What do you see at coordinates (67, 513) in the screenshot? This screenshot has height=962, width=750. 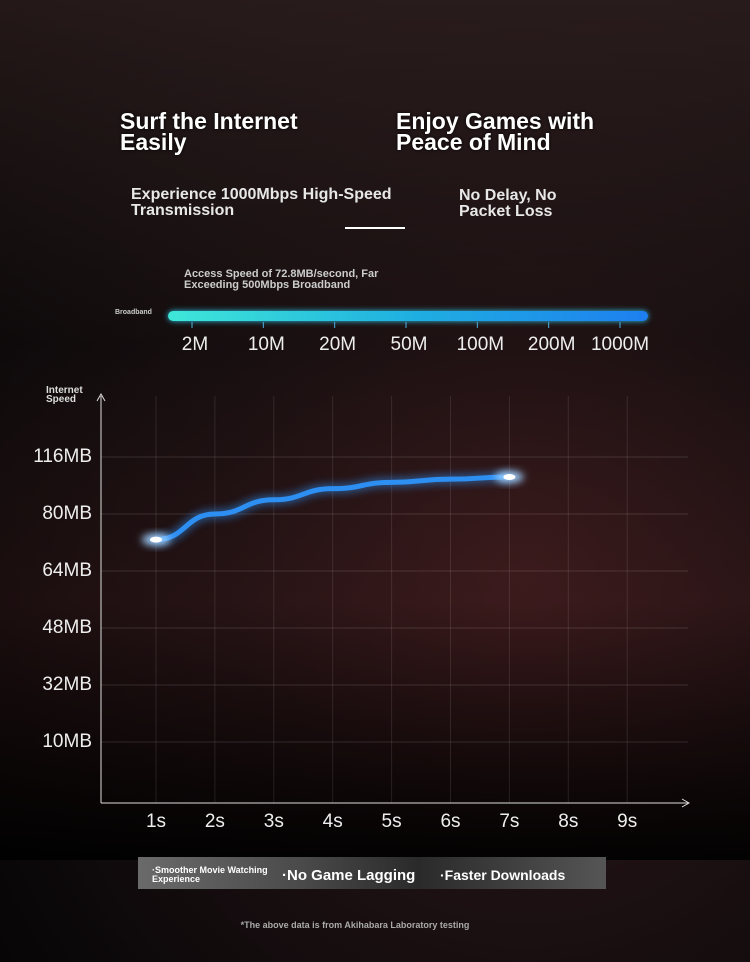 I see `y-tick-label: 80MB` at bounding box center [67, 513].